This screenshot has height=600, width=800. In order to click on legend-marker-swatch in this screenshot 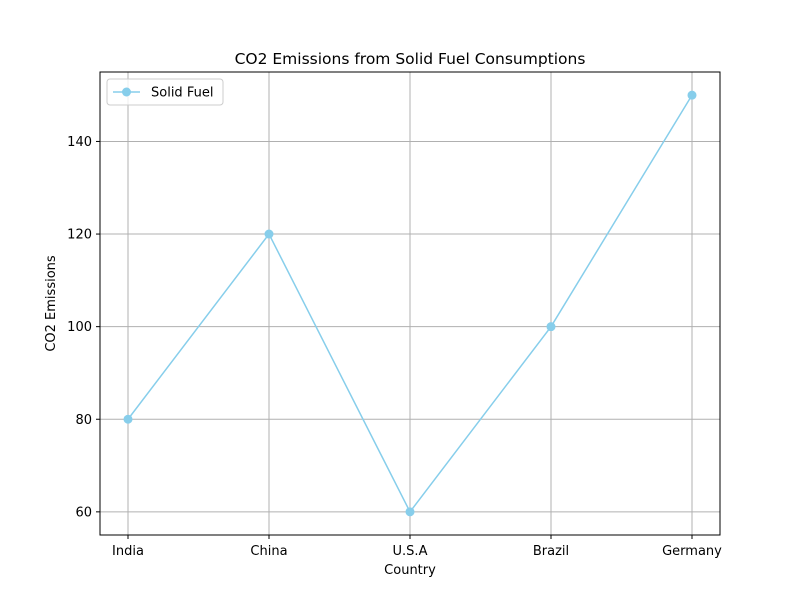, I will do `click(126, 92)`.